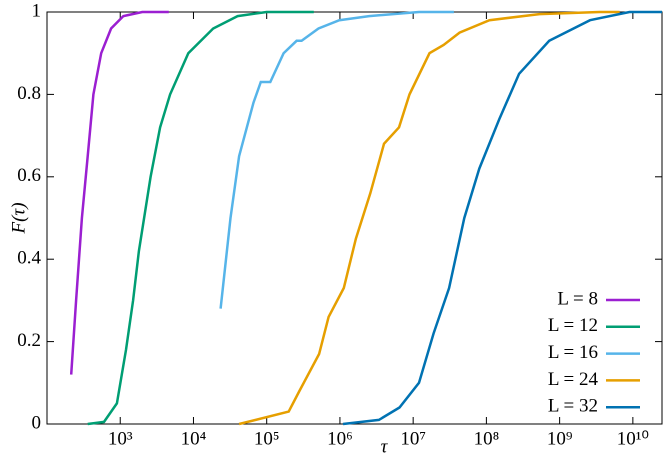 This screenshot has width=665, height=462. I want to click on x-tick-label: 10⁶, so click(340, 438).